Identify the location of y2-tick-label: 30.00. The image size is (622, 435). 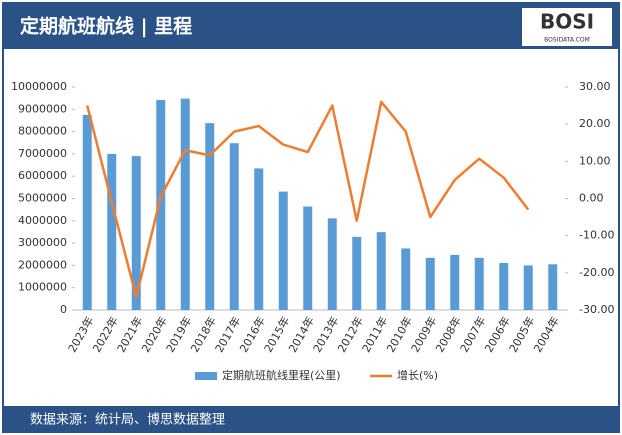
(595, 86).